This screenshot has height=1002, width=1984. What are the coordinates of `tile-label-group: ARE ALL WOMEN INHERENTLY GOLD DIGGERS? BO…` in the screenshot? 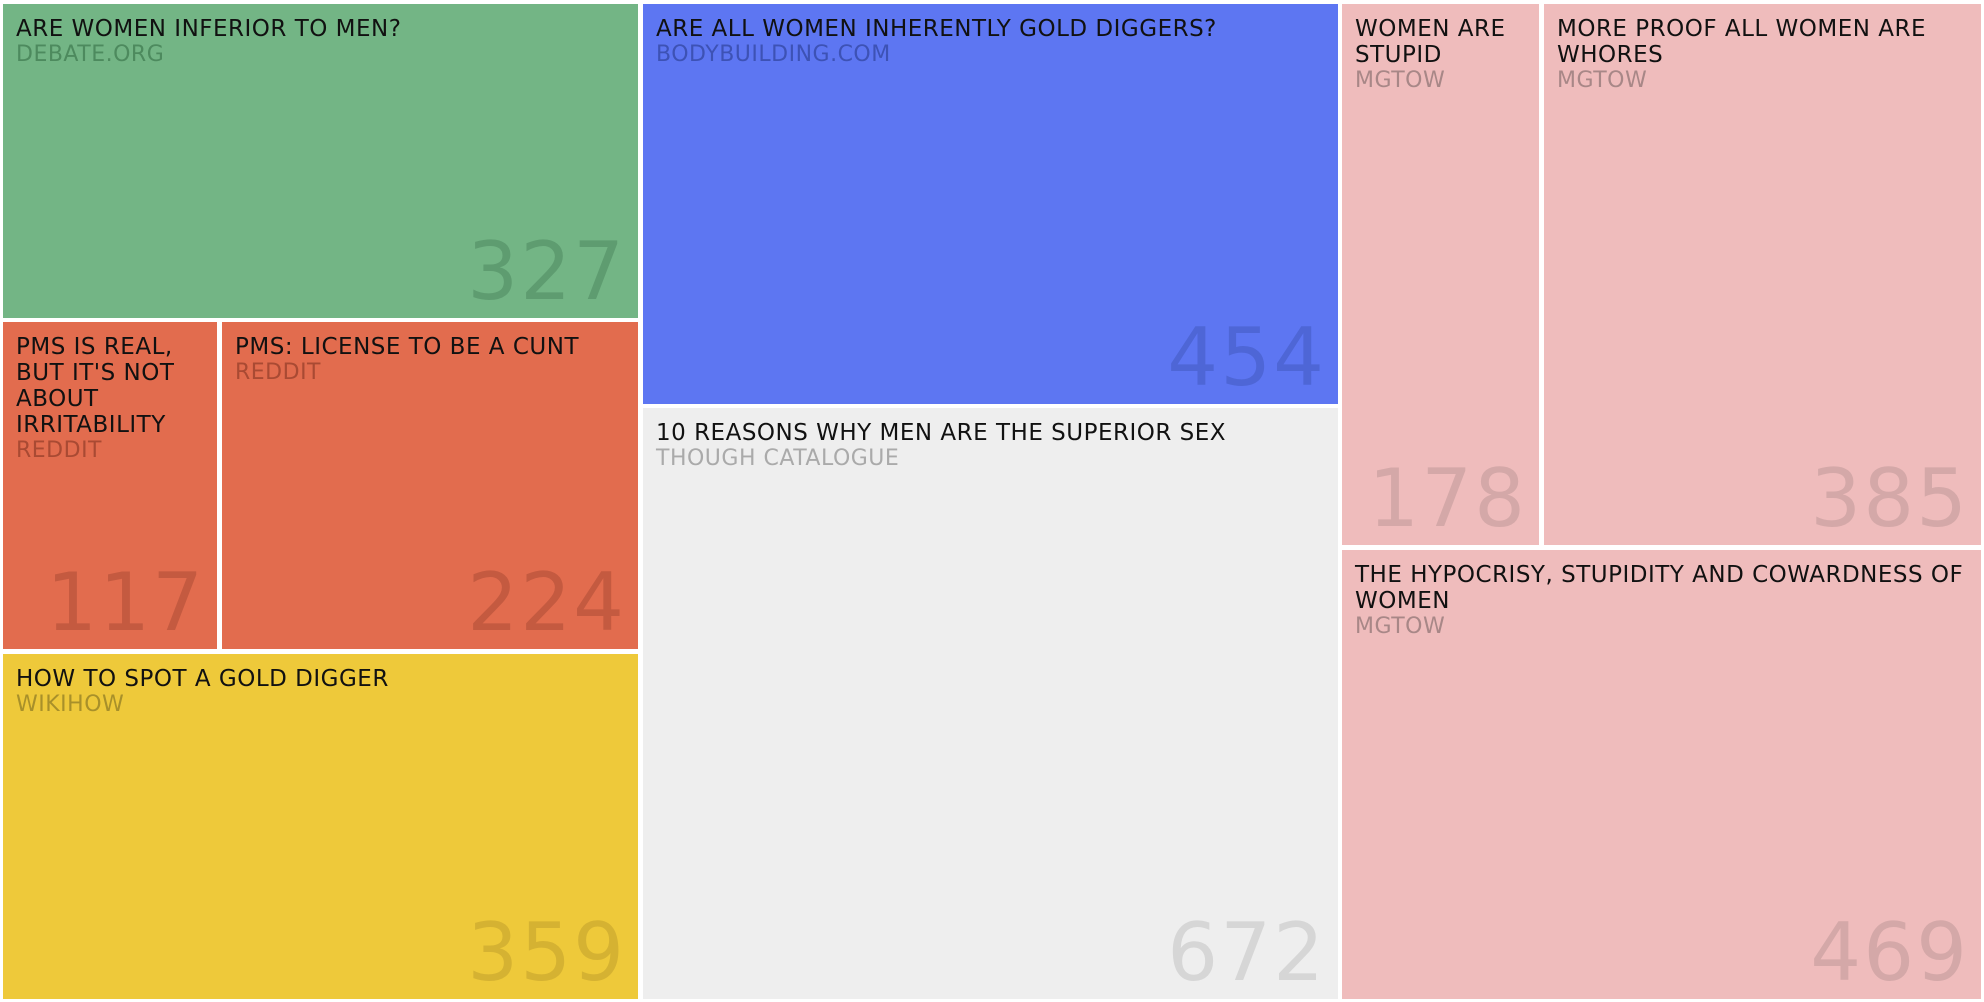 It's located at (991, 42).